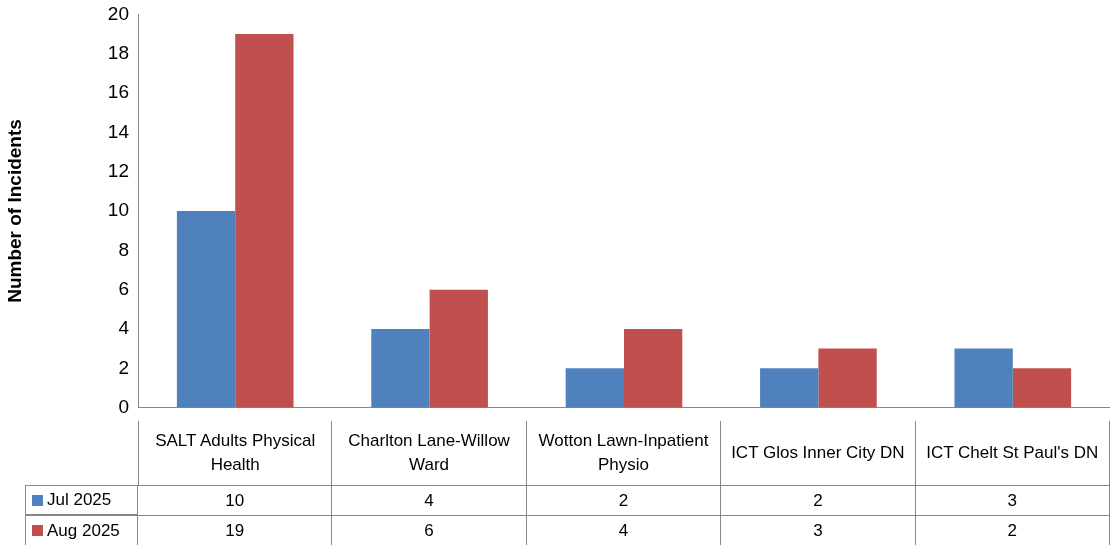 This screenshot has width=1110, height=545. I want to click on x-tick-label: Charlton Lane-Willow Ward, so click(429, 453).